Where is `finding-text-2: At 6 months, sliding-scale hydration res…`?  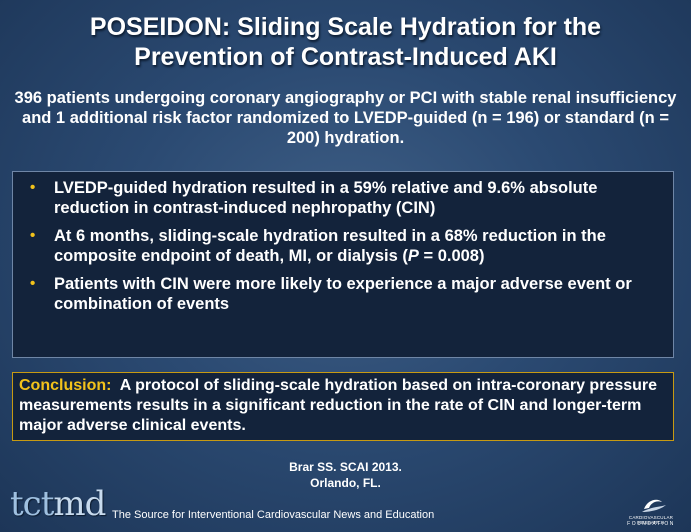
finding-text-2: At 6 months, sliding-scale hydration res… is located at coordinates (330, 246).